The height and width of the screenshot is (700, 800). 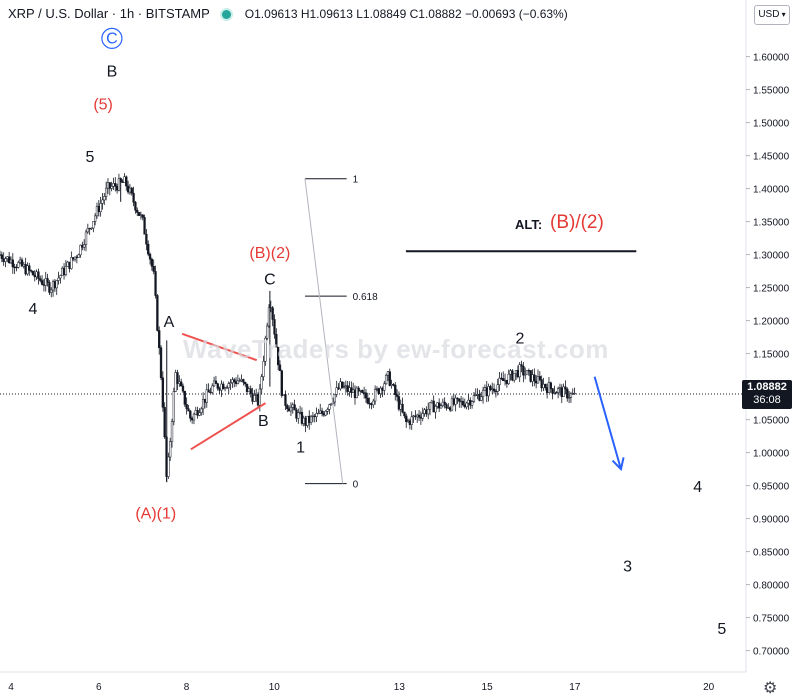 I want to click on y-tick-label: 1.25000, so click(x=771, y=289).